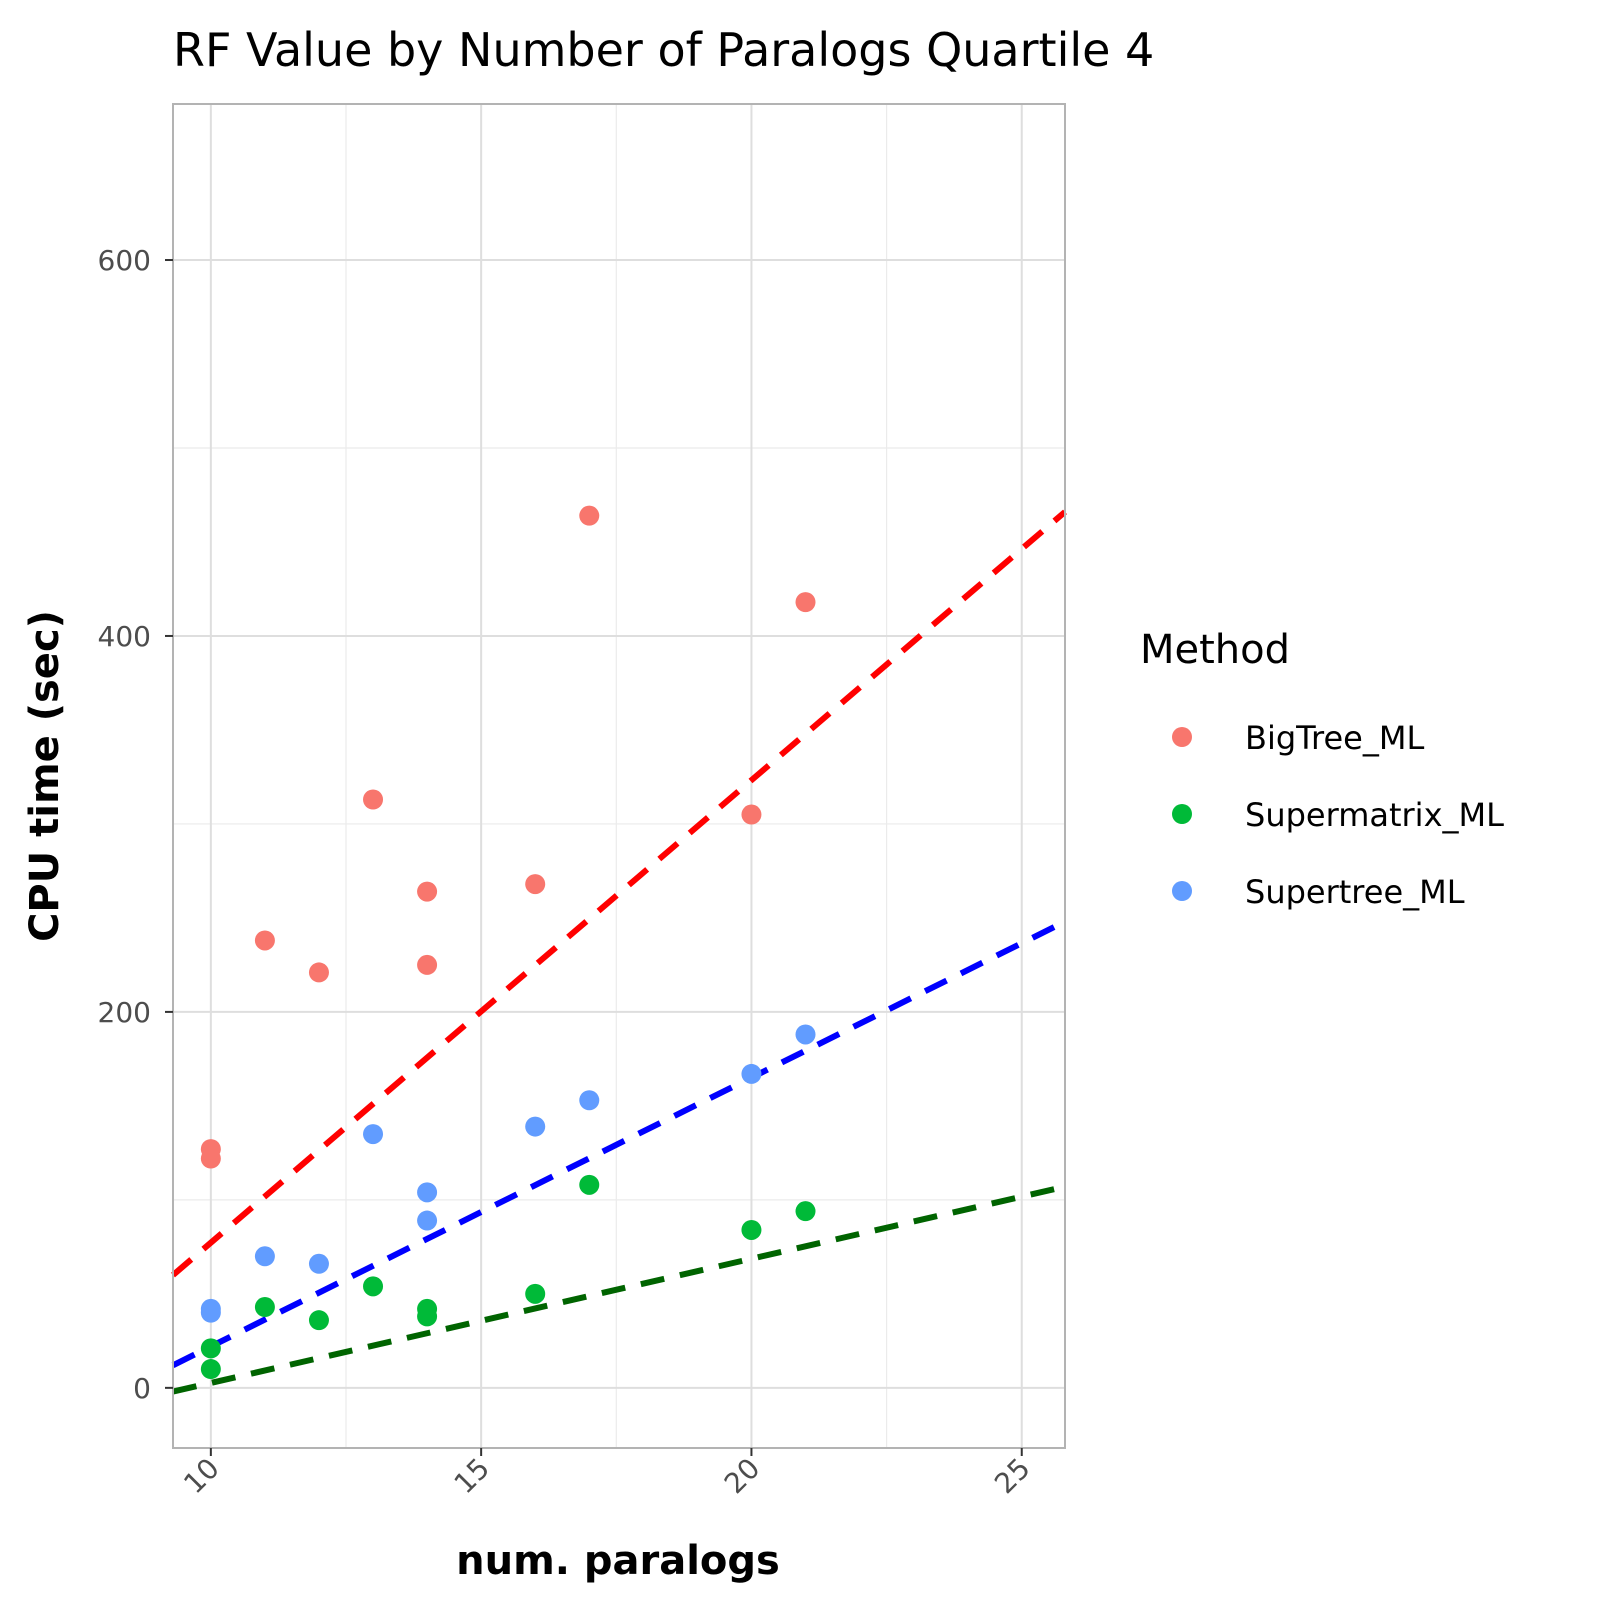  Describe the element at coordinates (1355, 892) in the screenshot. I see `legend-label: Supertree_ML` at that location.